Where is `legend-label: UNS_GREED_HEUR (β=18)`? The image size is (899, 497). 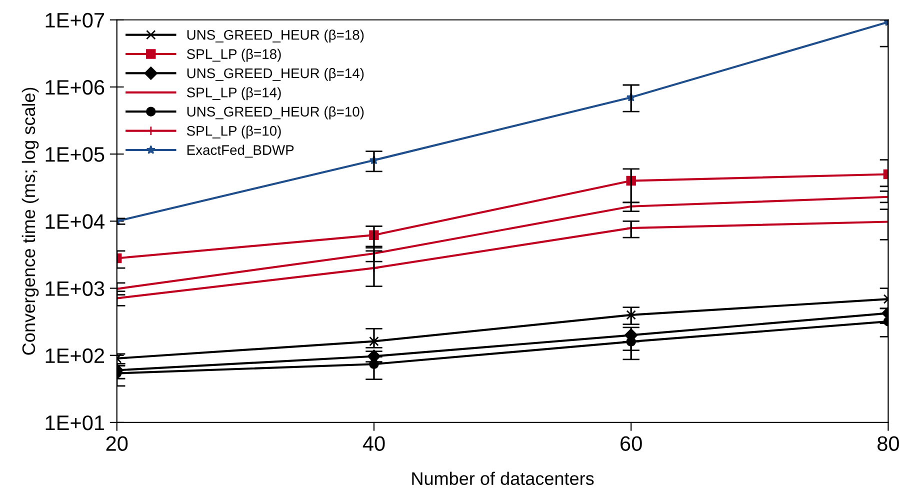 legend-label: UNS_GREED_HEUR (β=18) is located at coordinates (275, 36).